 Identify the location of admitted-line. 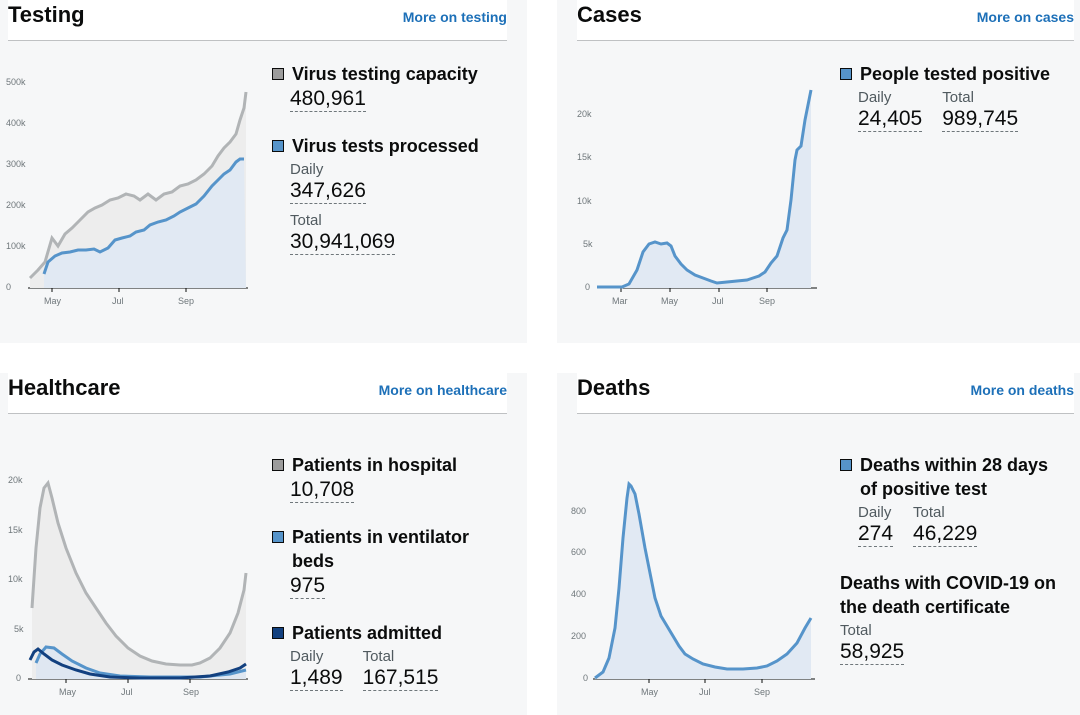
(137, 663).